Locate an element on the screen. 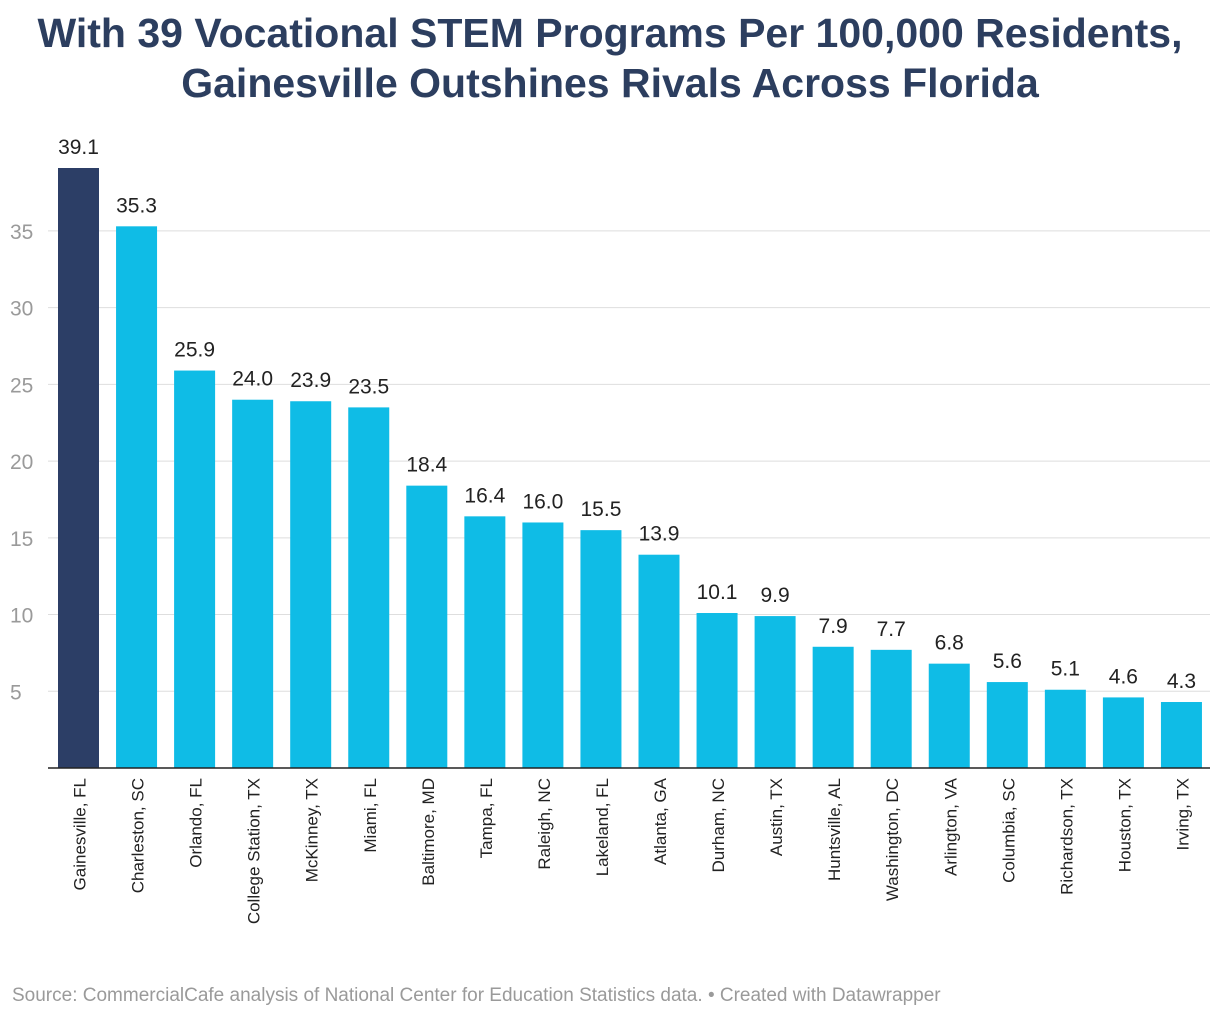 The height and width of the screenshot is (1022, 1220). x-category-label: Irving, TX is located at coordinates (1182, 814).